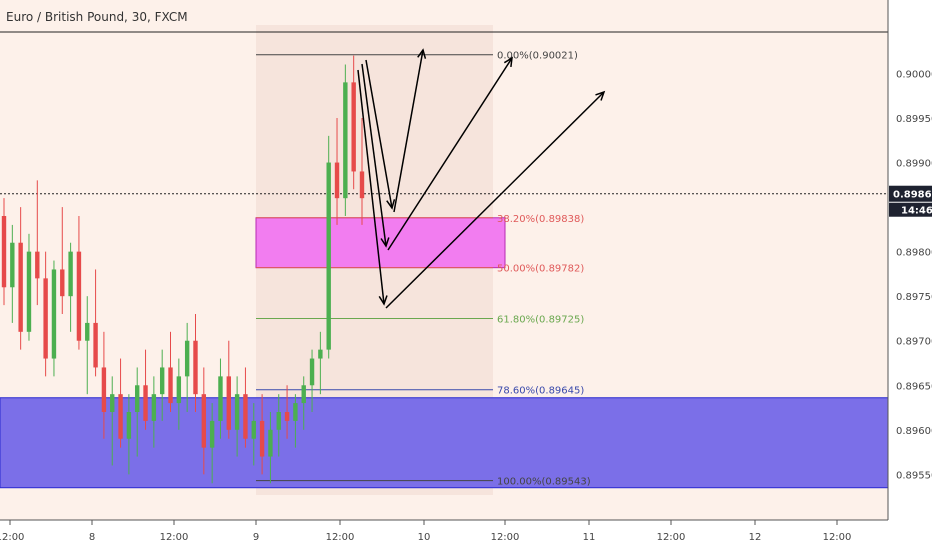  What do you see at coordinates (916, 211) in the screenshot?
I see `countdown-label: 14:46` at bounding box center [916, 211].